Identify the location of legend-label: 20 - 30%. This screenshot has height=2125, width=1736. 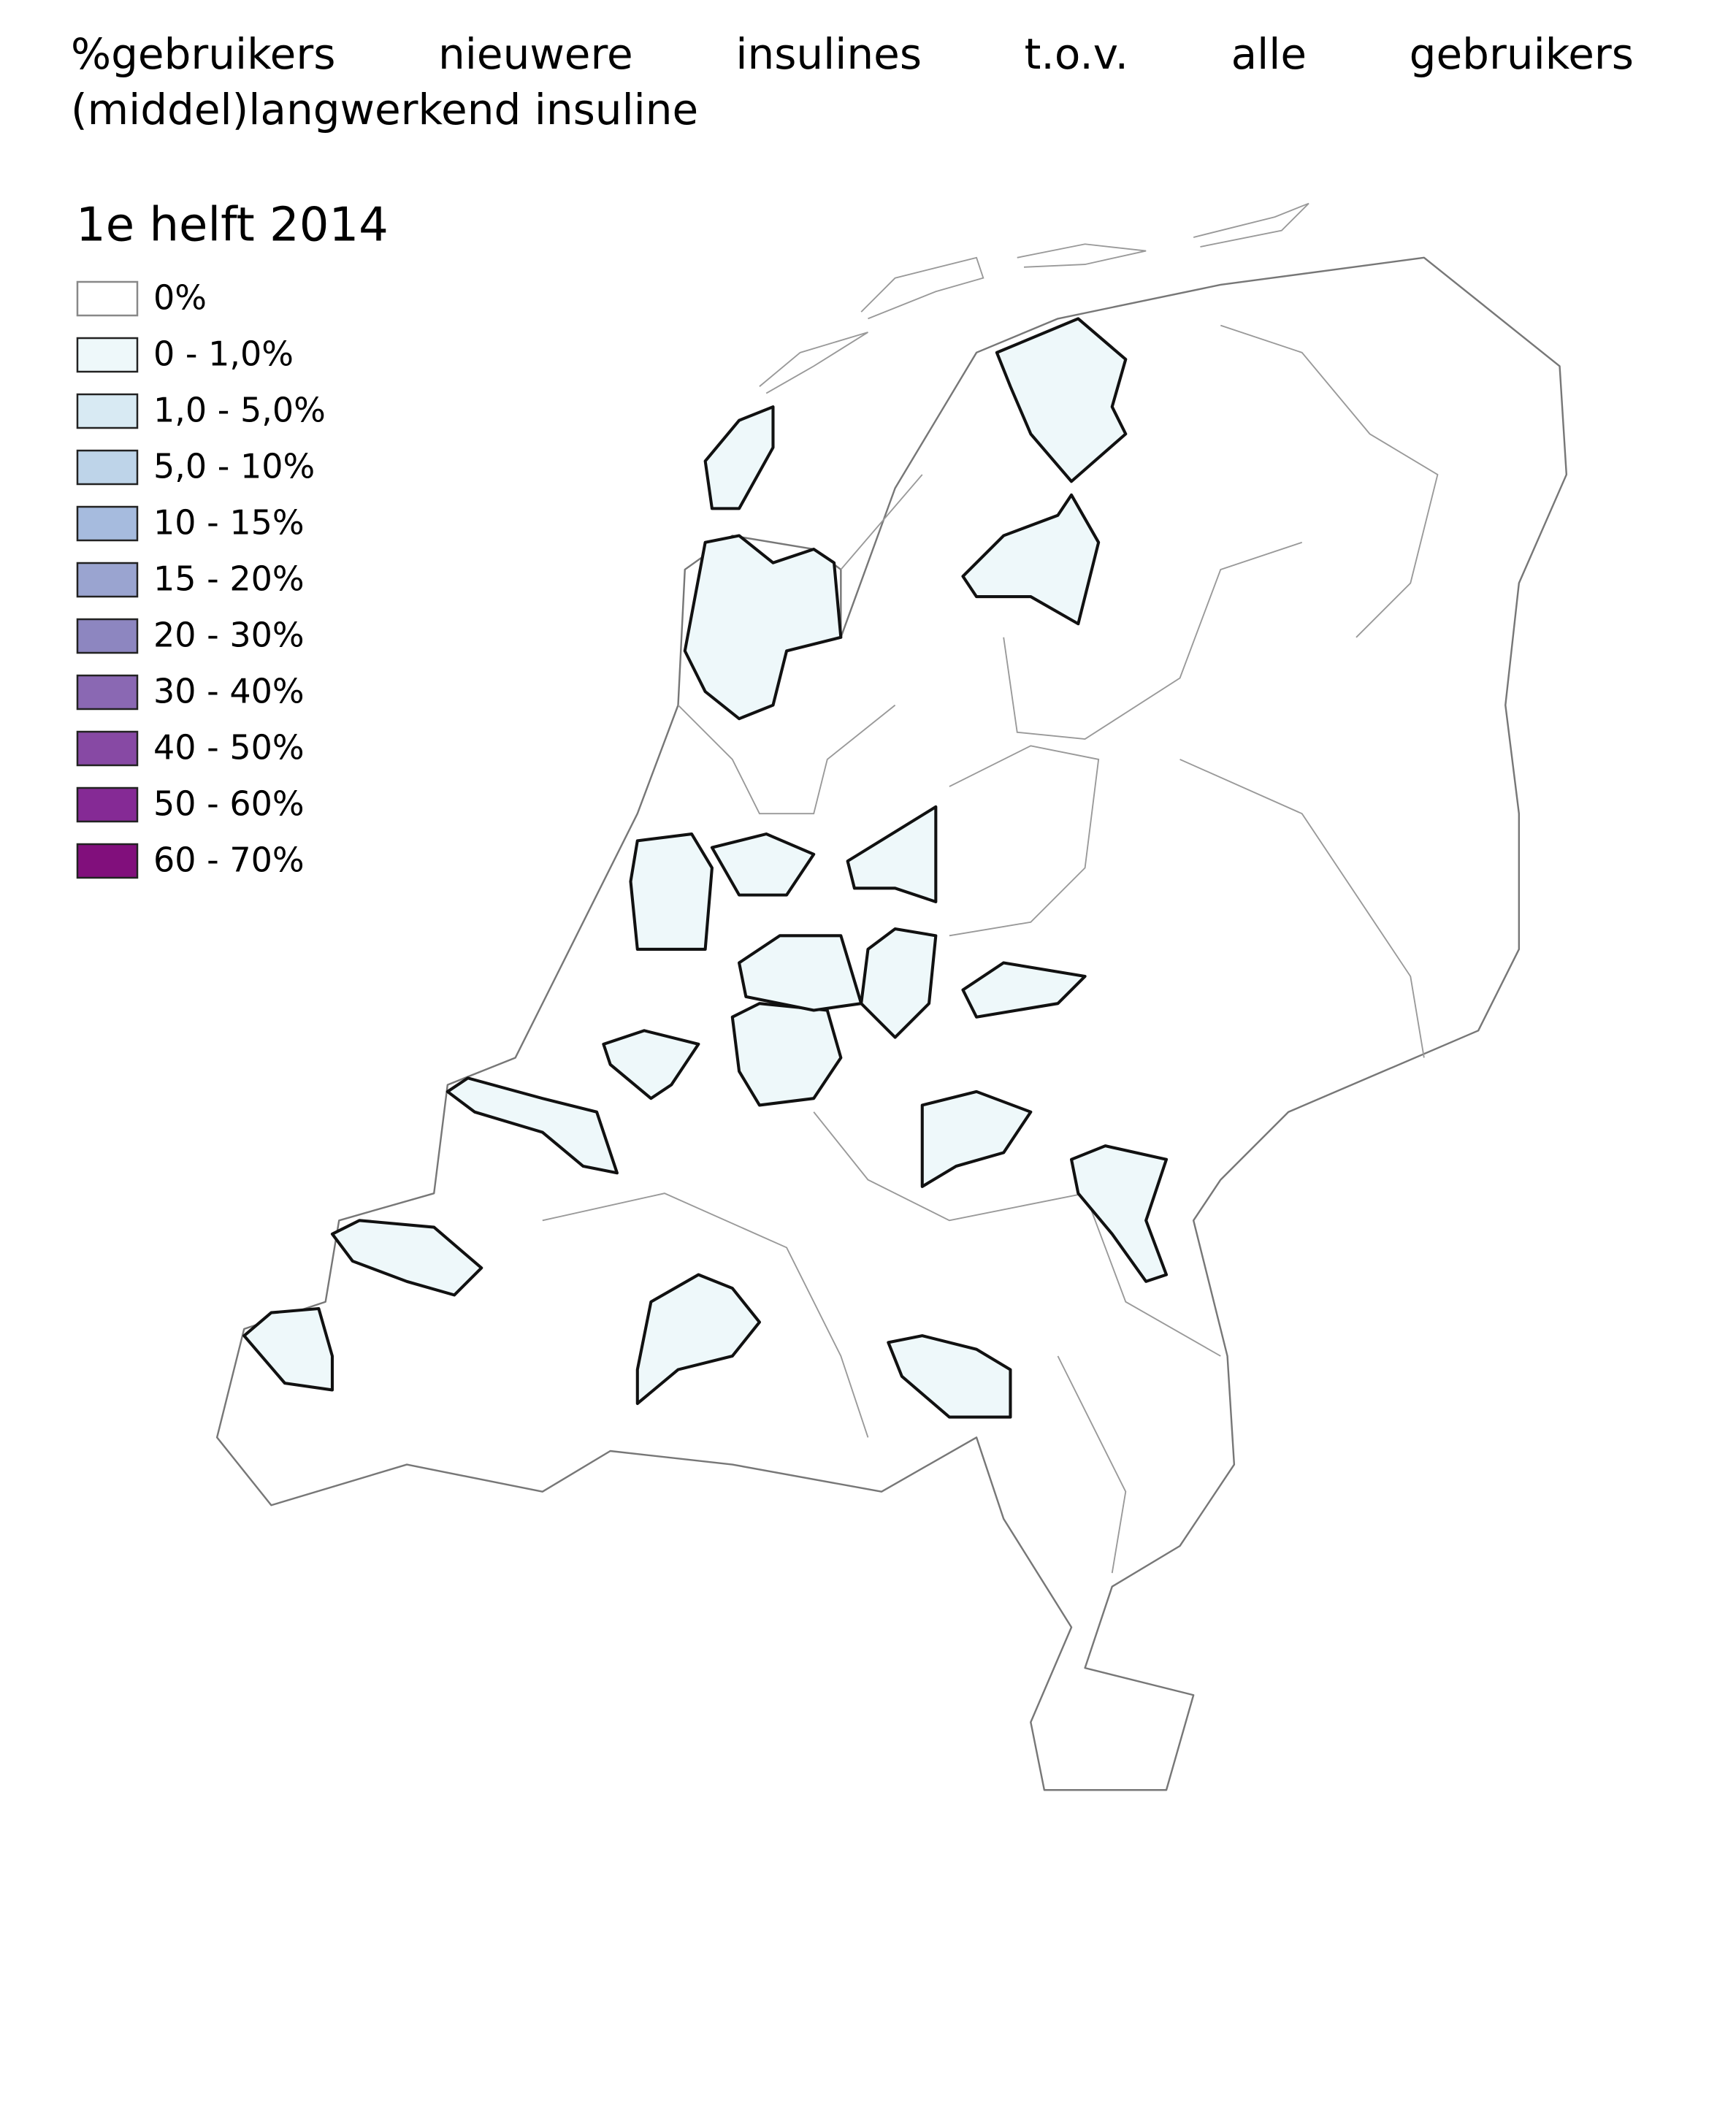
(229, 635).